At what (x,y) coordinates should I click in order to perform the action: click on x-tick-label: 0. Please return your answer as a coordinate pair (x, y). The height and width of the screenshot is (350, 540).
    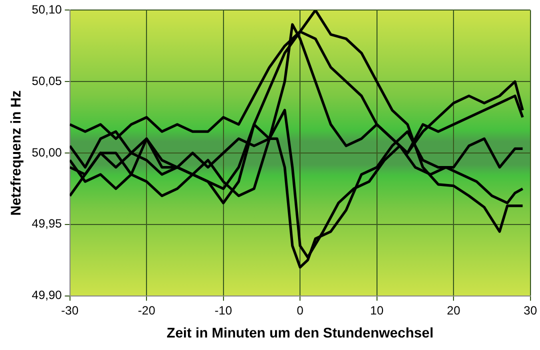
    Looking at the image, I should click on (300, 310).